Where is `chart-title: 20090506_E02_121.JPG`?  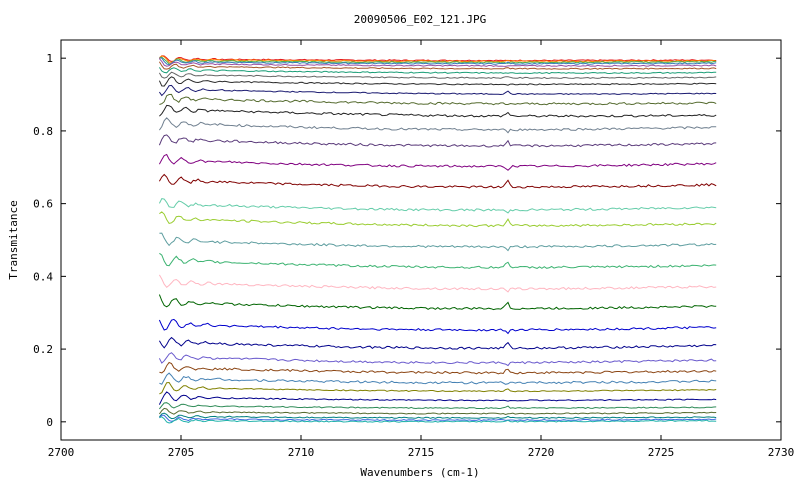 chart-title: 20090506_E02_121.JPG is located at coordinates (420, 19).